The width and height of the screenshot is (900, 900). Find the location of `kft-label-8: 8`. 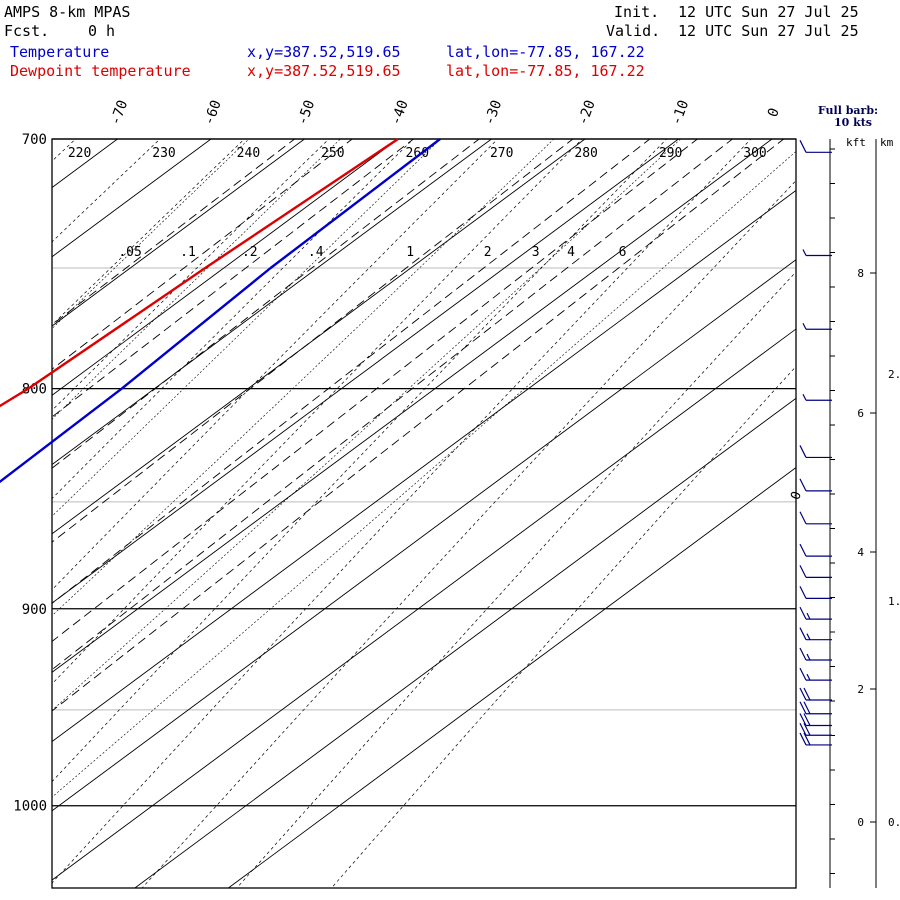

kft-label-8: 8 is located at coordinates (860, 273).